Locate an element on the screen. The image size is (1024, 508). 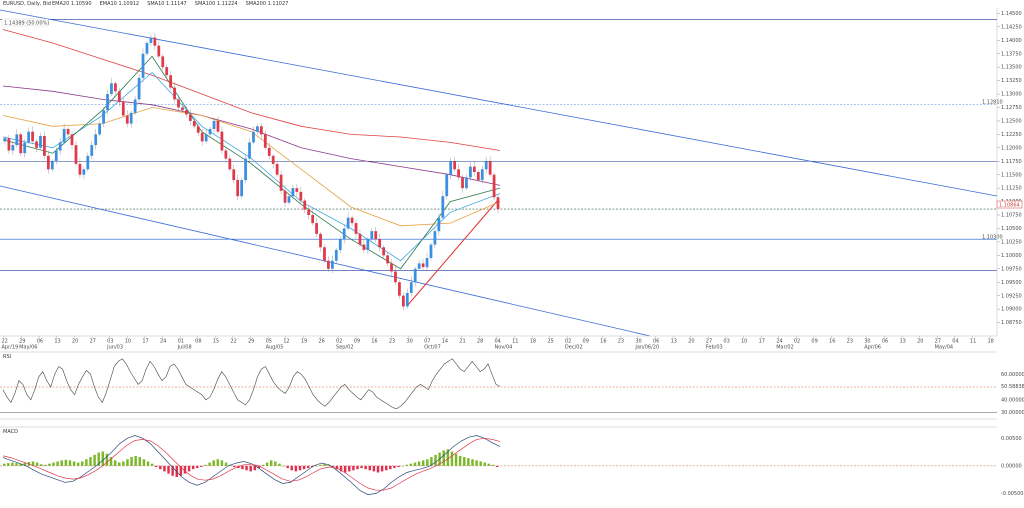
x-month-label: Jan/06/20 is located at coordinates (646, 348).